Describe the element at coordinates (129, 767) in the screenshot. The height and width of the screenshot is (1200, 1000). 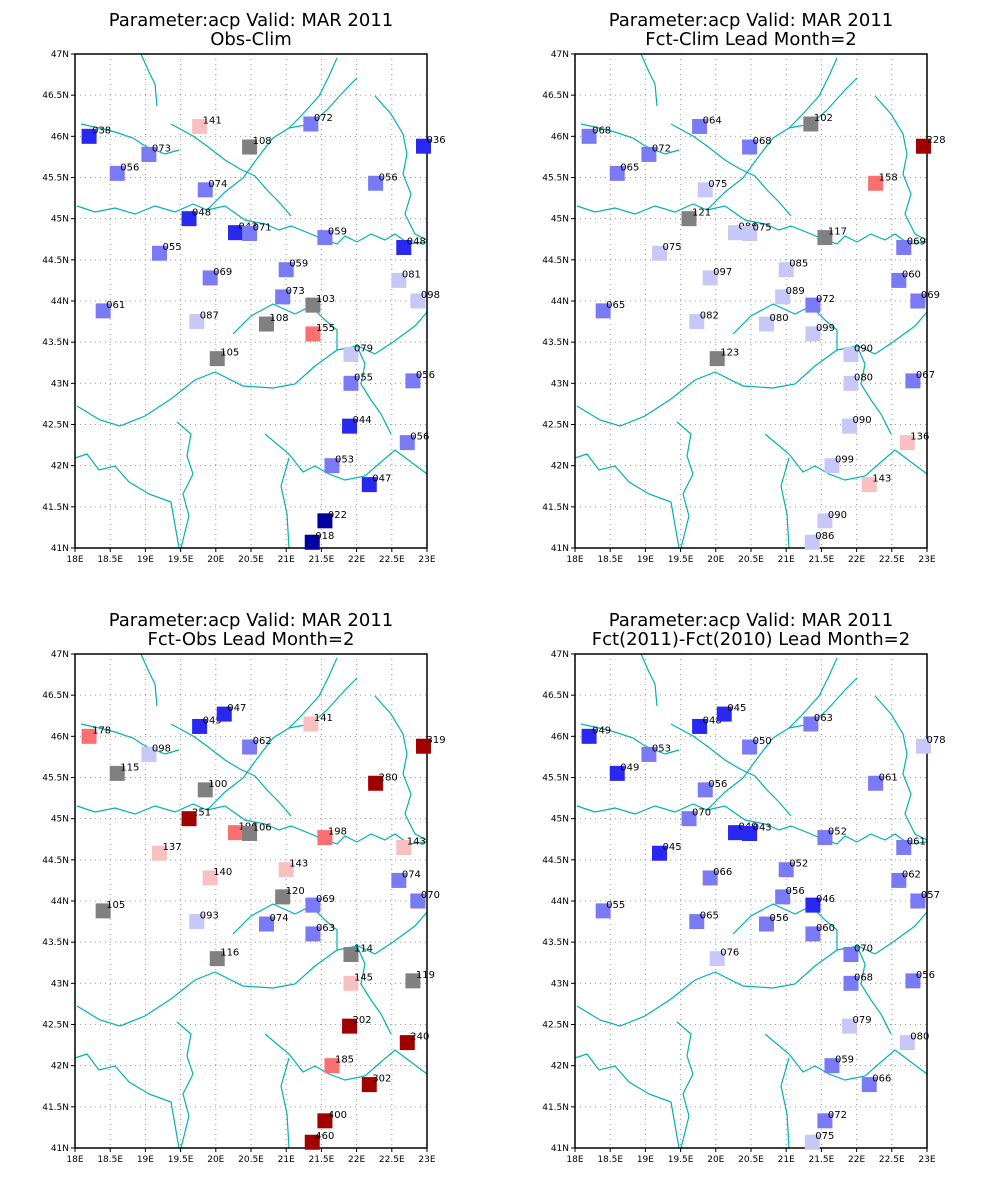
I see `station-value-label: 115` at that location.